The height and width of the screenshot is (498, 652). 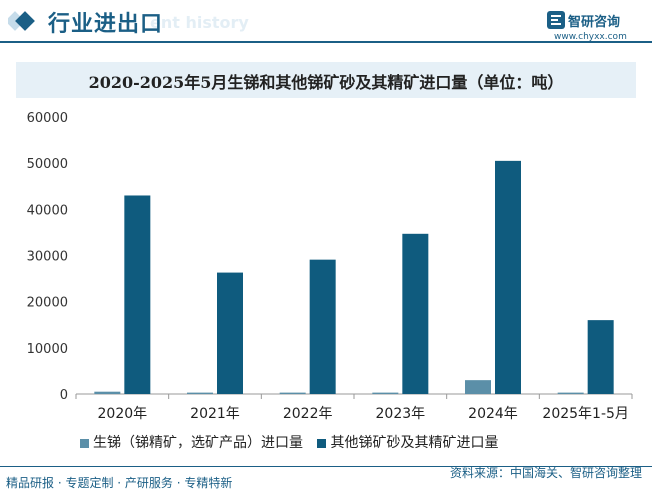 I want to click on y-tick-label: 40000, so click(x=47, y=210).